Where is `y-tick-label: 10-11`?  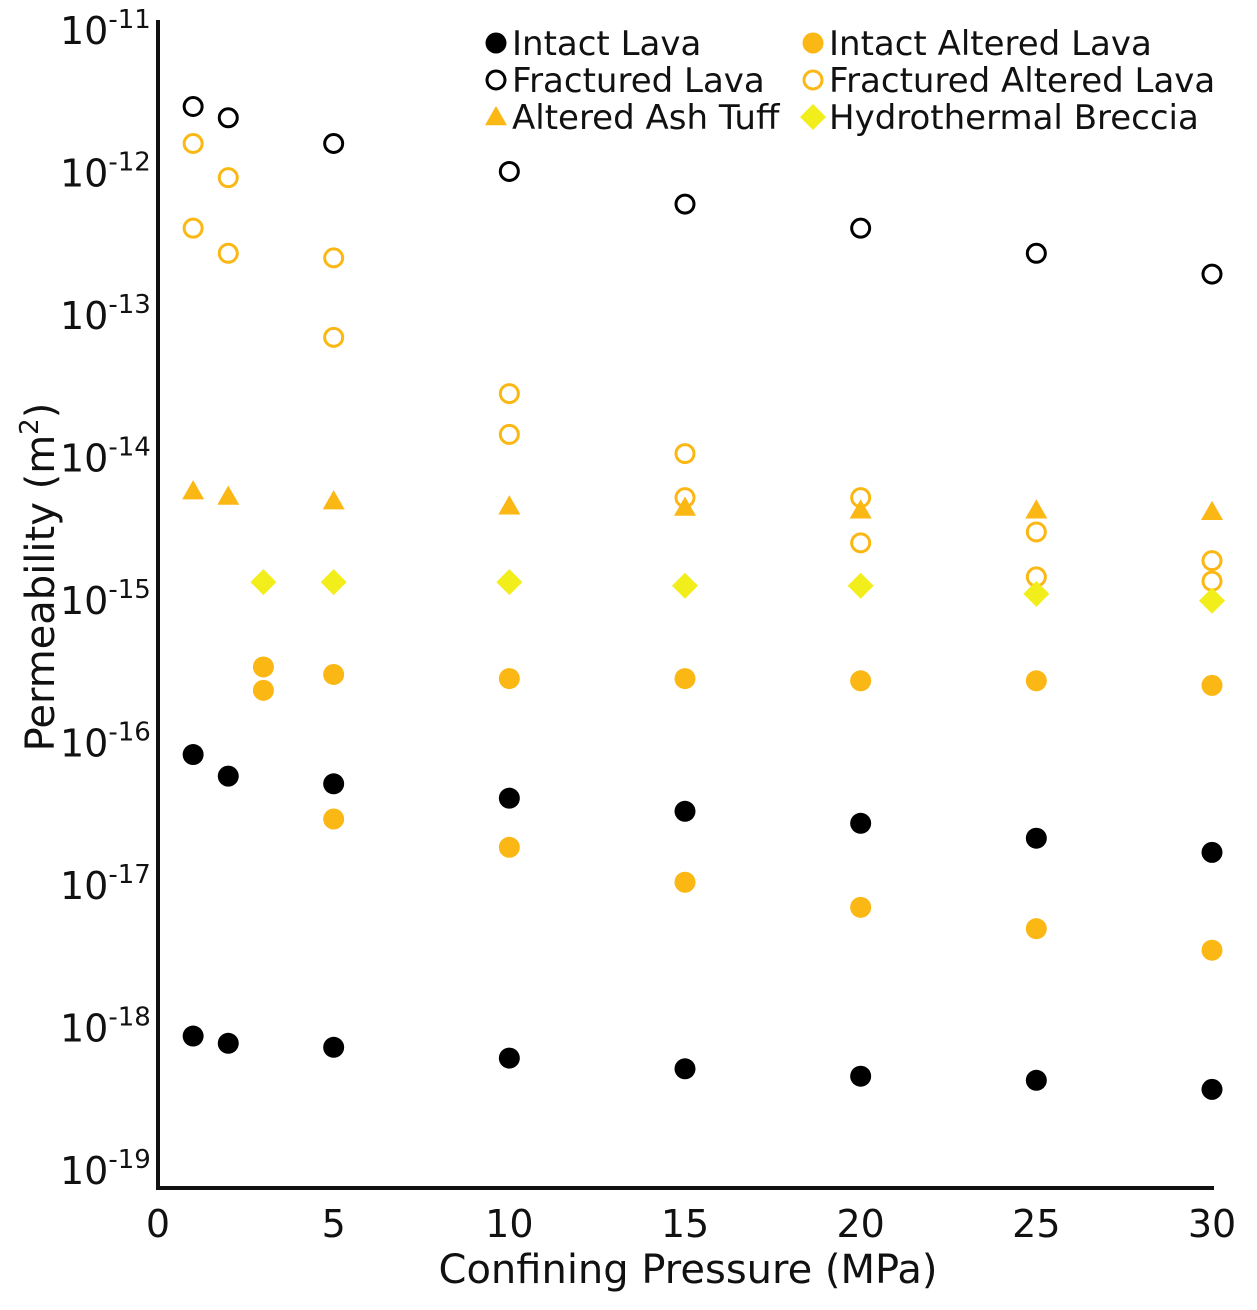
y-tick-label: 10-11 is located at coordinates (105, 29).